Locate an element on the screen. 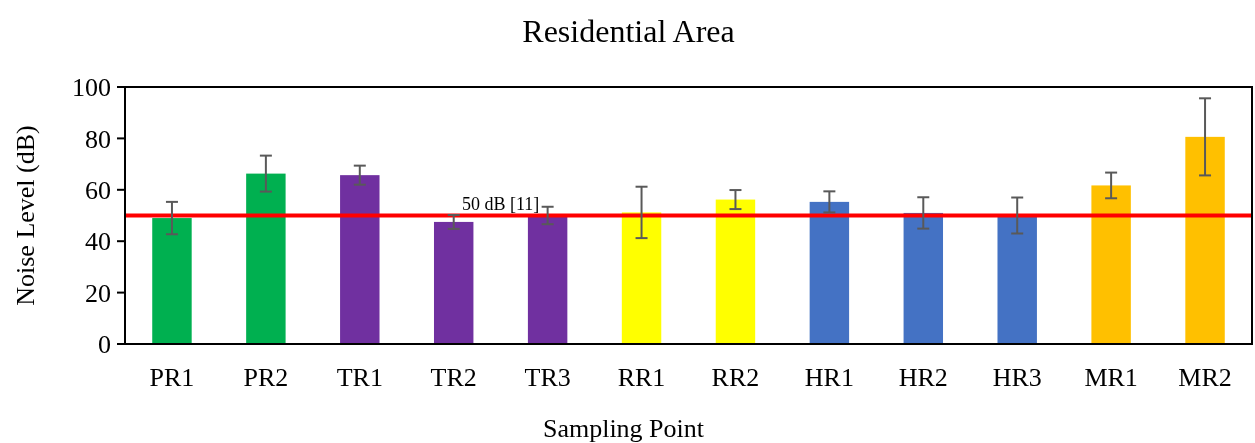 This screenshot has width=1255, height=443. y-tick-label: 60 is located at coordinates (98, 190).